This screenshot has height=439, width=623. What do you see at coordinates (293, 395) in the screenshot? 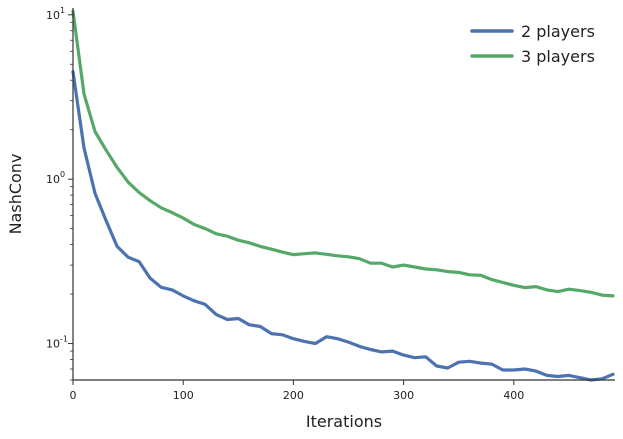
I see `x-tick-label: 200` at bounding box center [293, 395].